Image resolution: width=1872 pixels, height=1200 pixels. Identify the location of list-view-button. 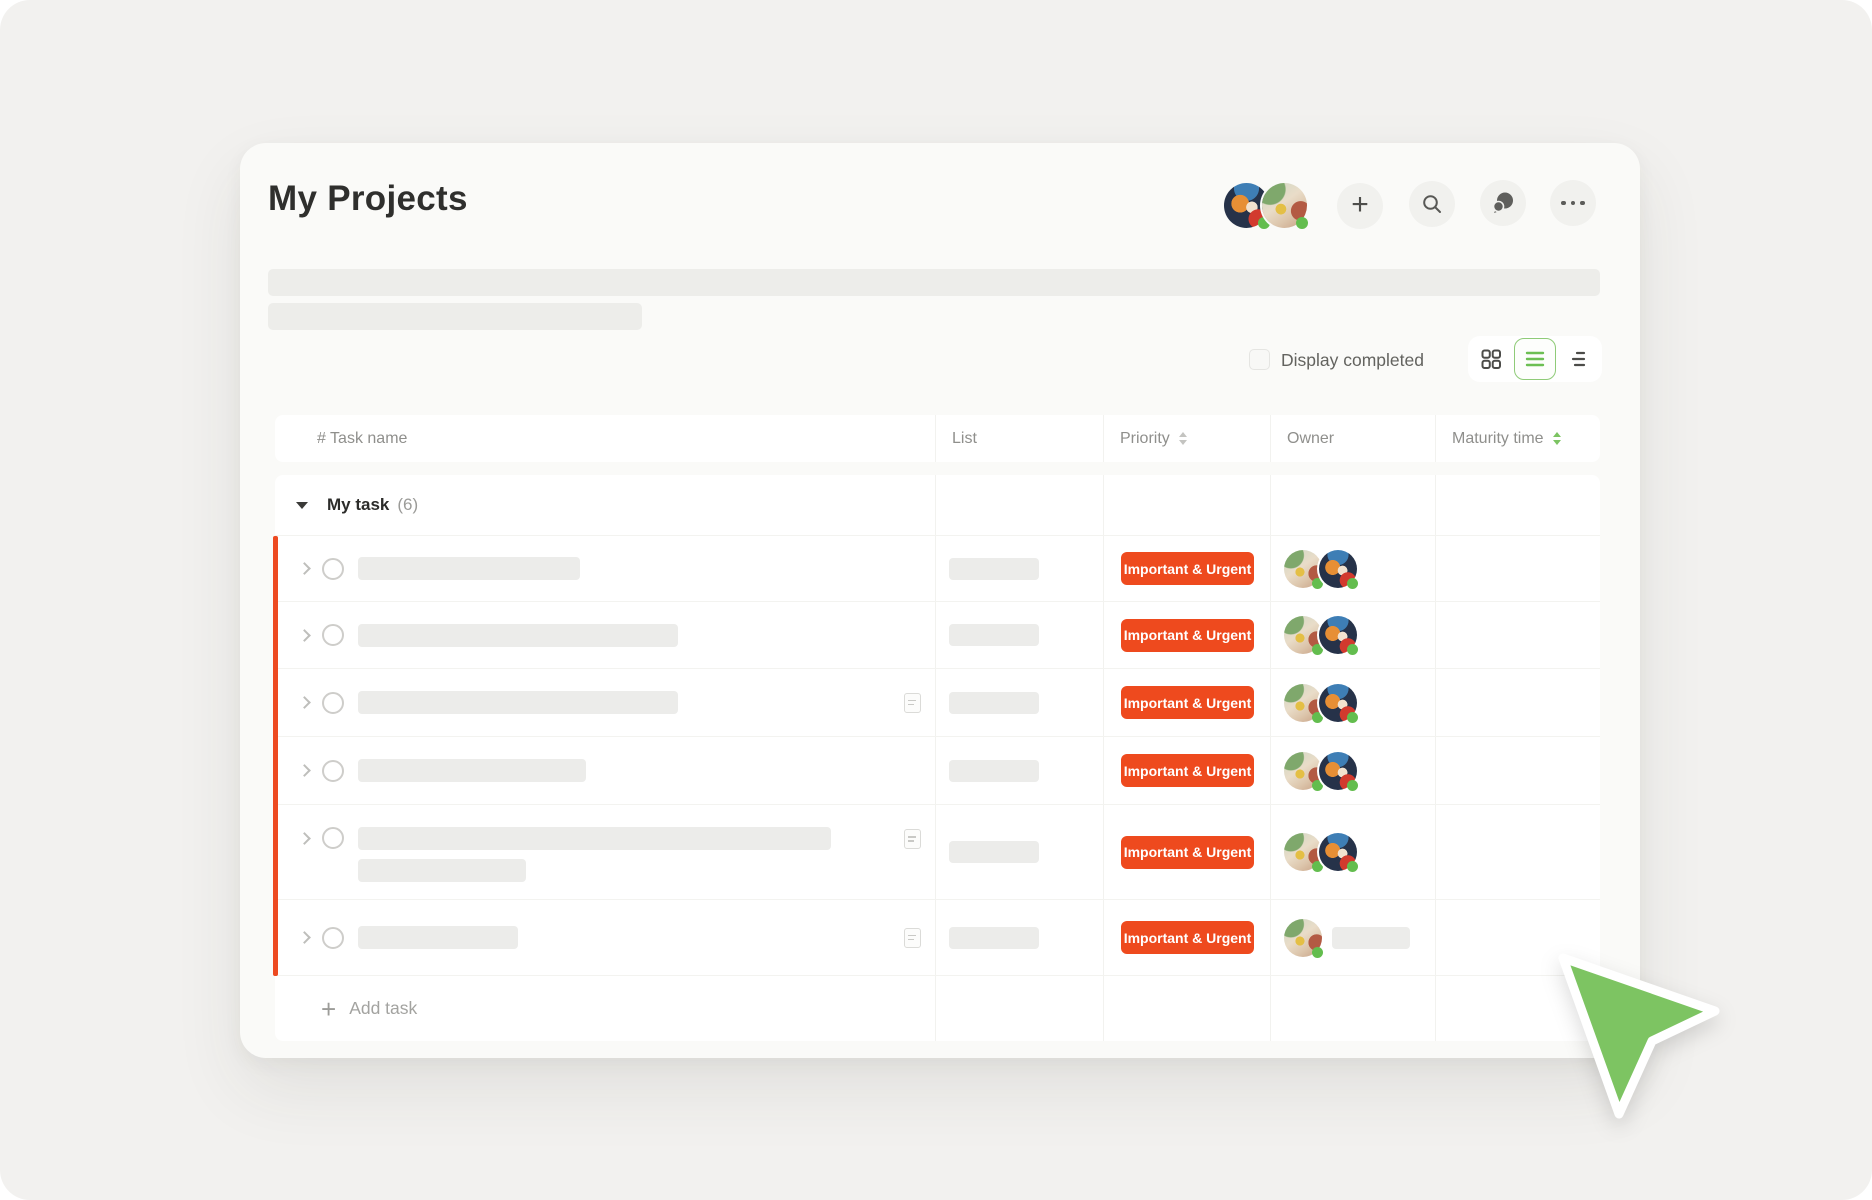
(1535, 359).